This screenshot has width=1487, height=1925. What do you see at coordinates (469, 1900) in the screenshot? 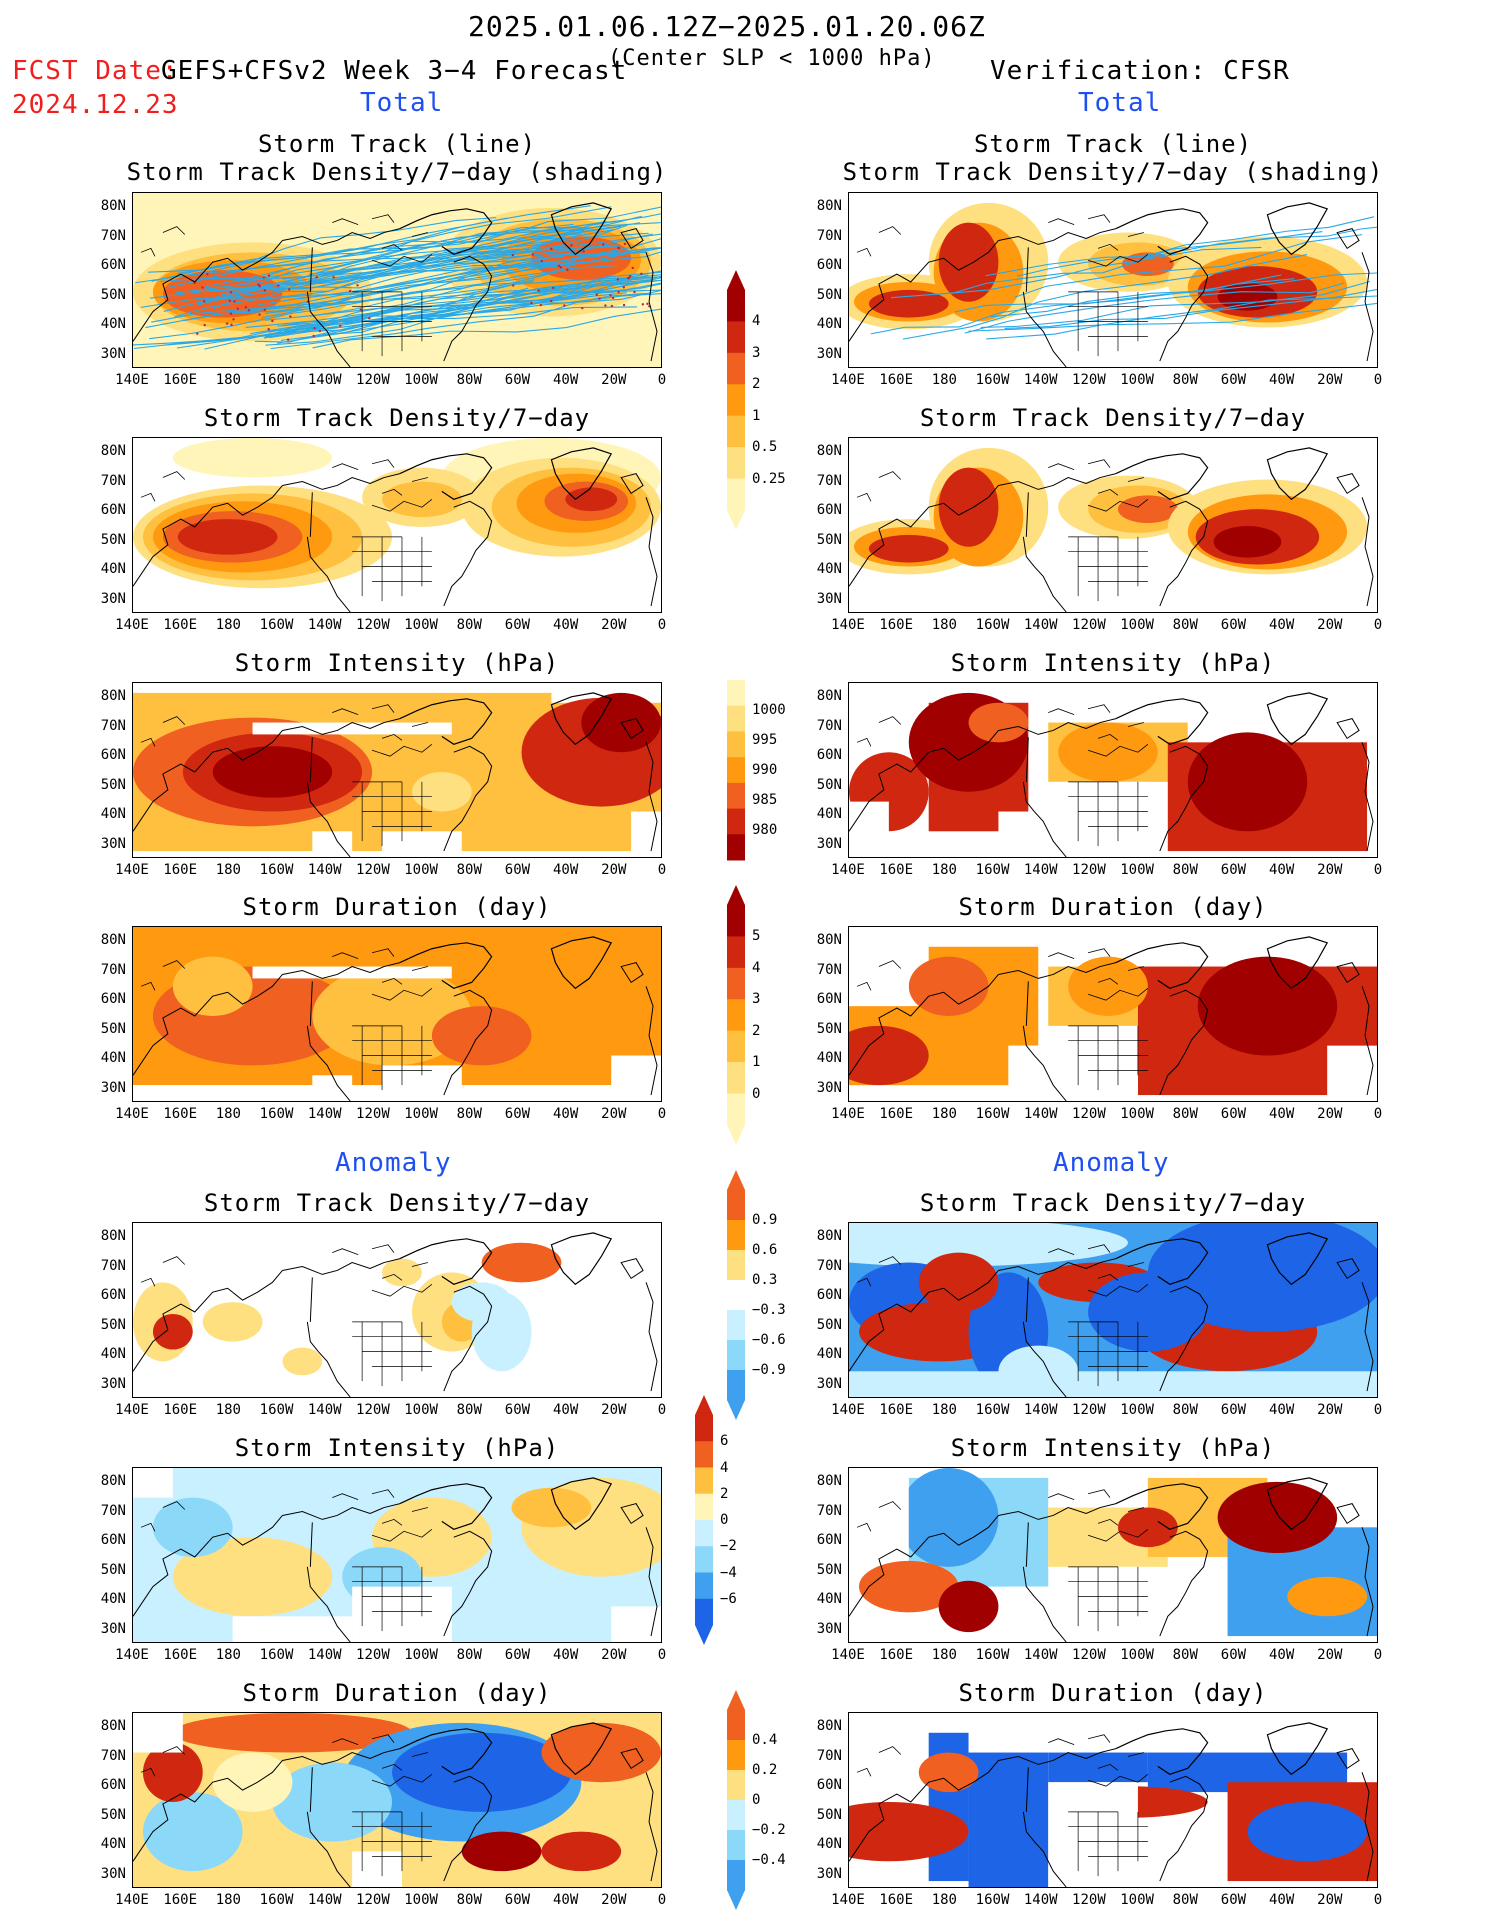
I see `lon-tick-label: 80W` at bounding box center [469, 1900].